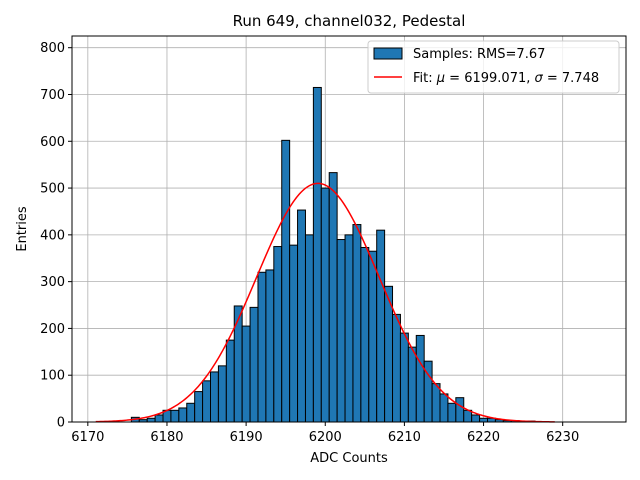 The height and width of the screenshot is (480, 640). What do you see at coordinates (52, 189) in the screenshot?
I see `y-tick-label: 500` at bounding box center [52, 189].